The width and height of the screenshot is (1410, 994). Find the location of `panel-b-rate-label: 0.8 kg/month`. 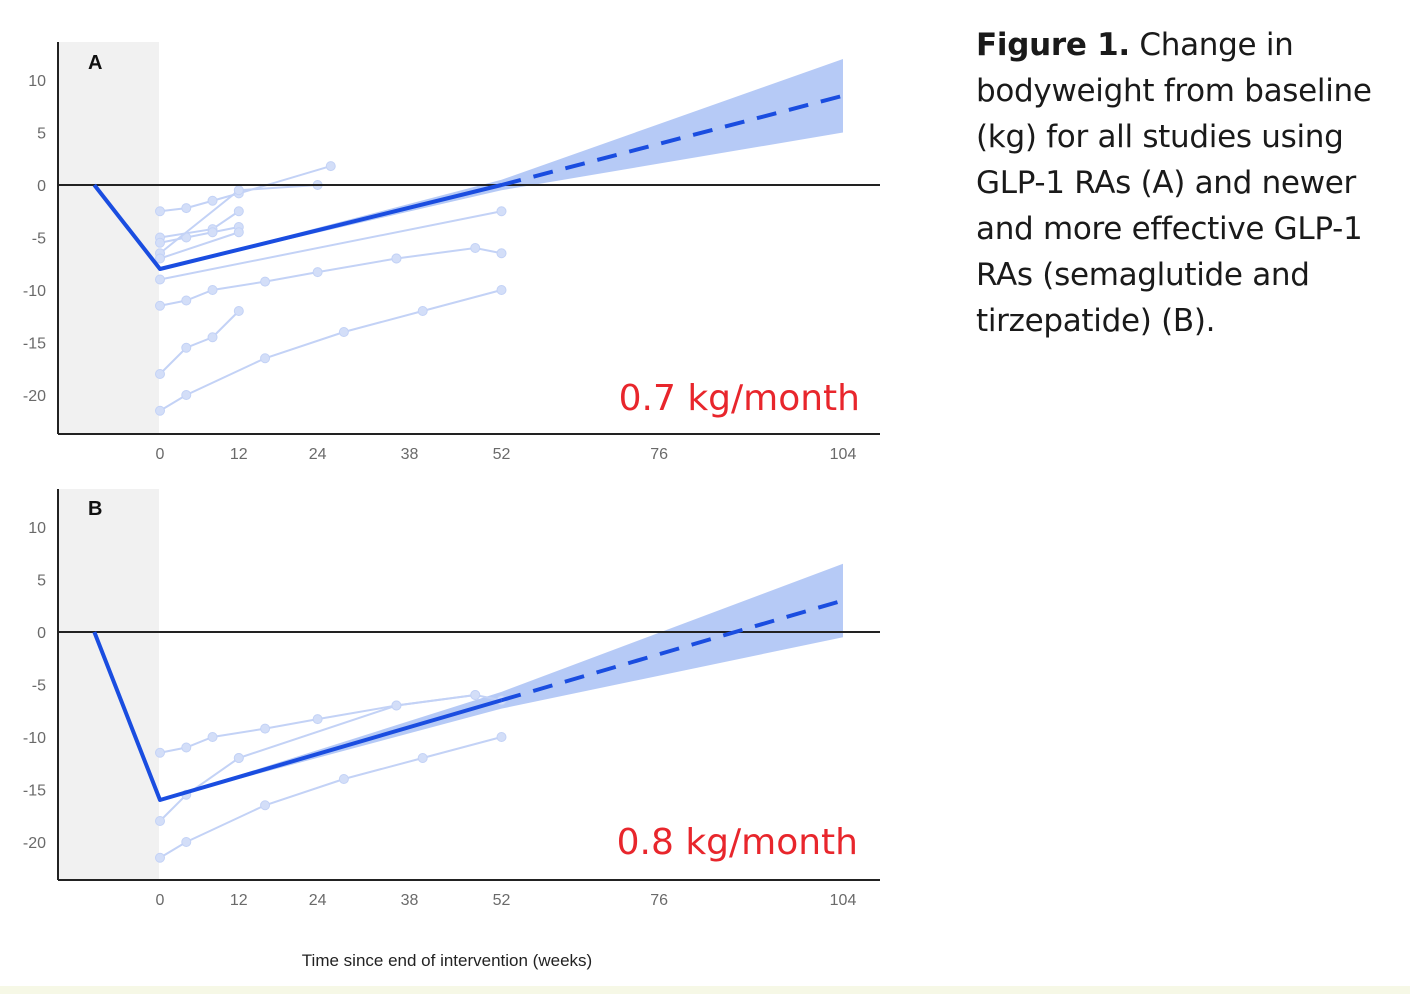

panel-b-rate-label: 0.8 kg/month is located at coordinates (737, 842).